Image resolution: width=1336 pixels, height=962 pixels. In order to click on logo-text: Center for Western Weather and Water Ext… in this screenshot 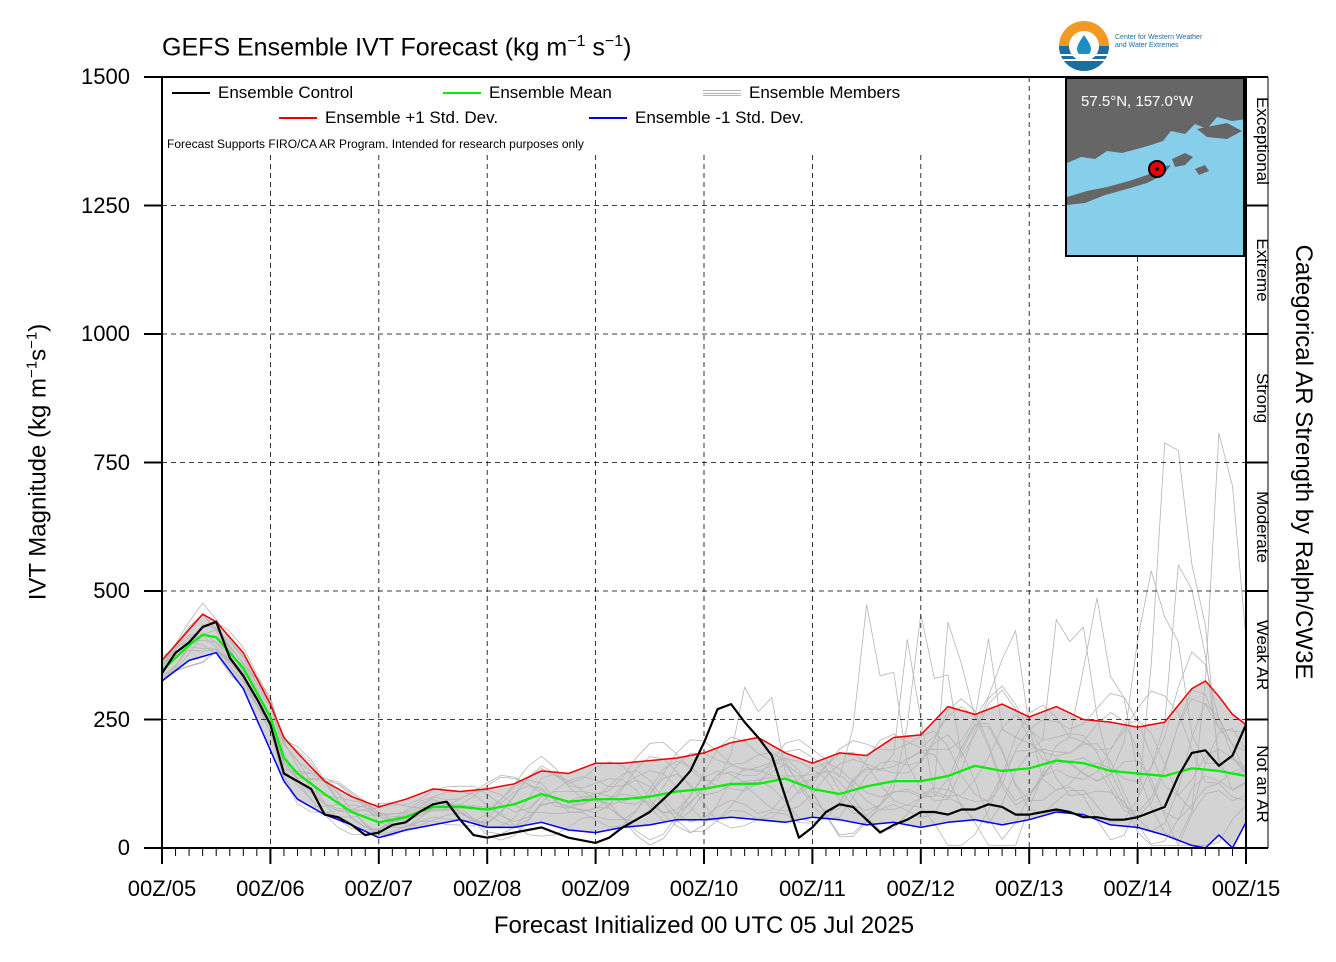, I will do `click(1159, 41)`.